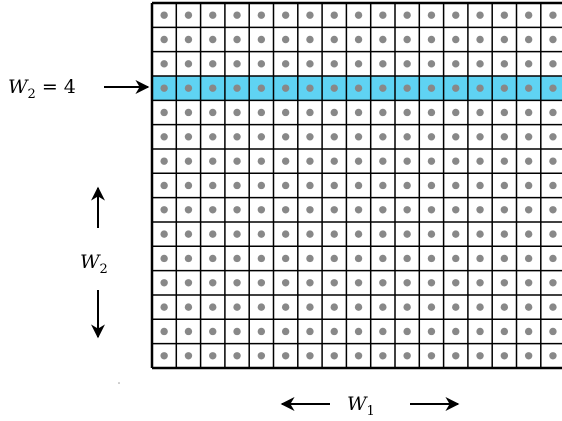 Image resolution: width=562 pixels, height=421 pixels. What do you see at coordinates (56, 87) in the screenshot?
I see `row-marker-rest: = 4` at bounding box center [56, 87].